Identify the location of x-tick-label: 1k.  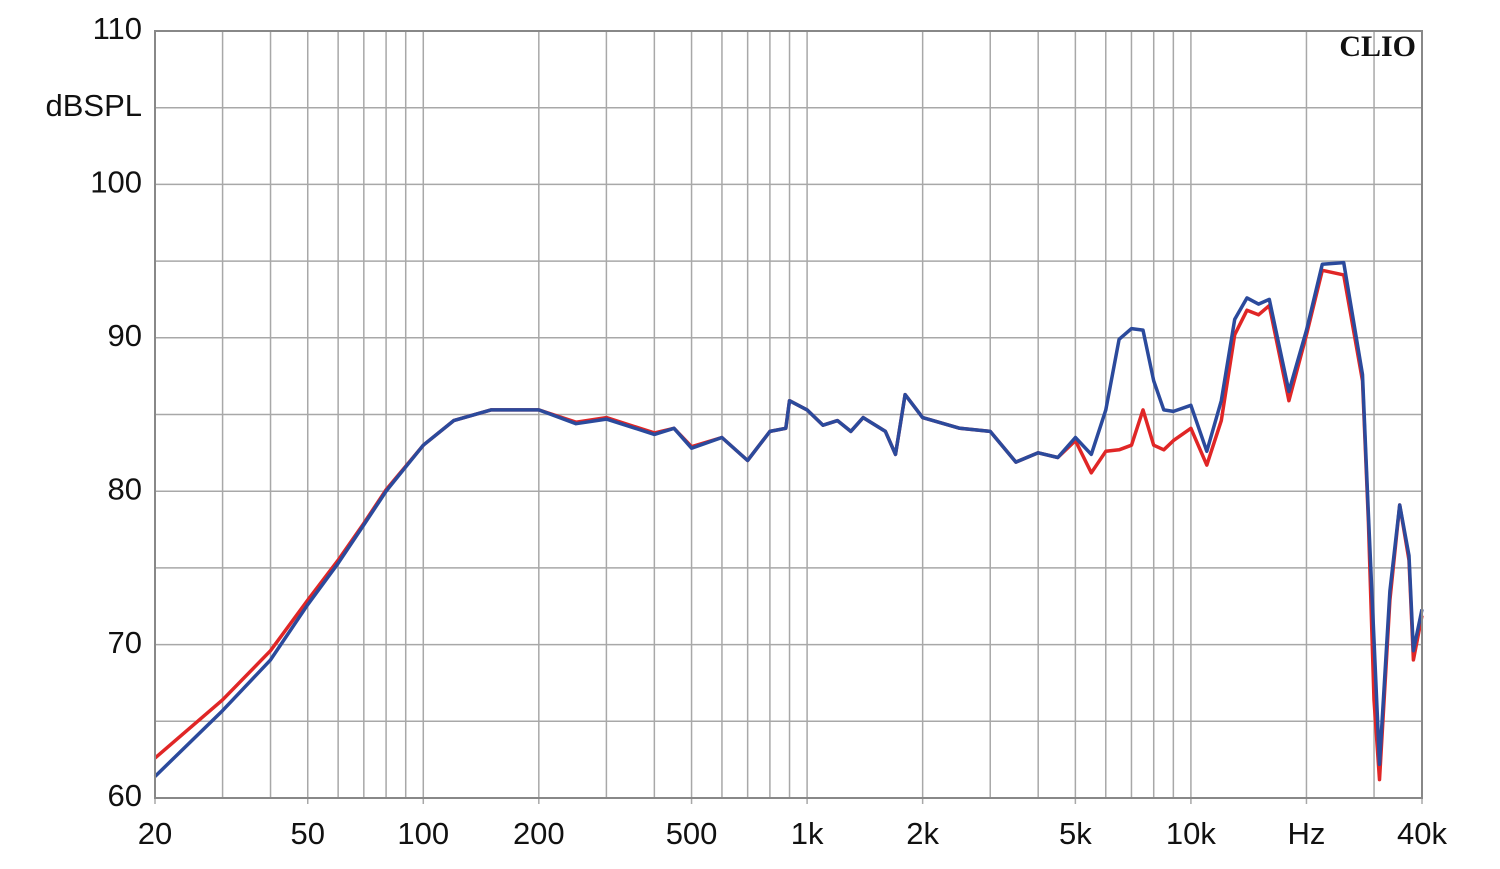
(807, 833).